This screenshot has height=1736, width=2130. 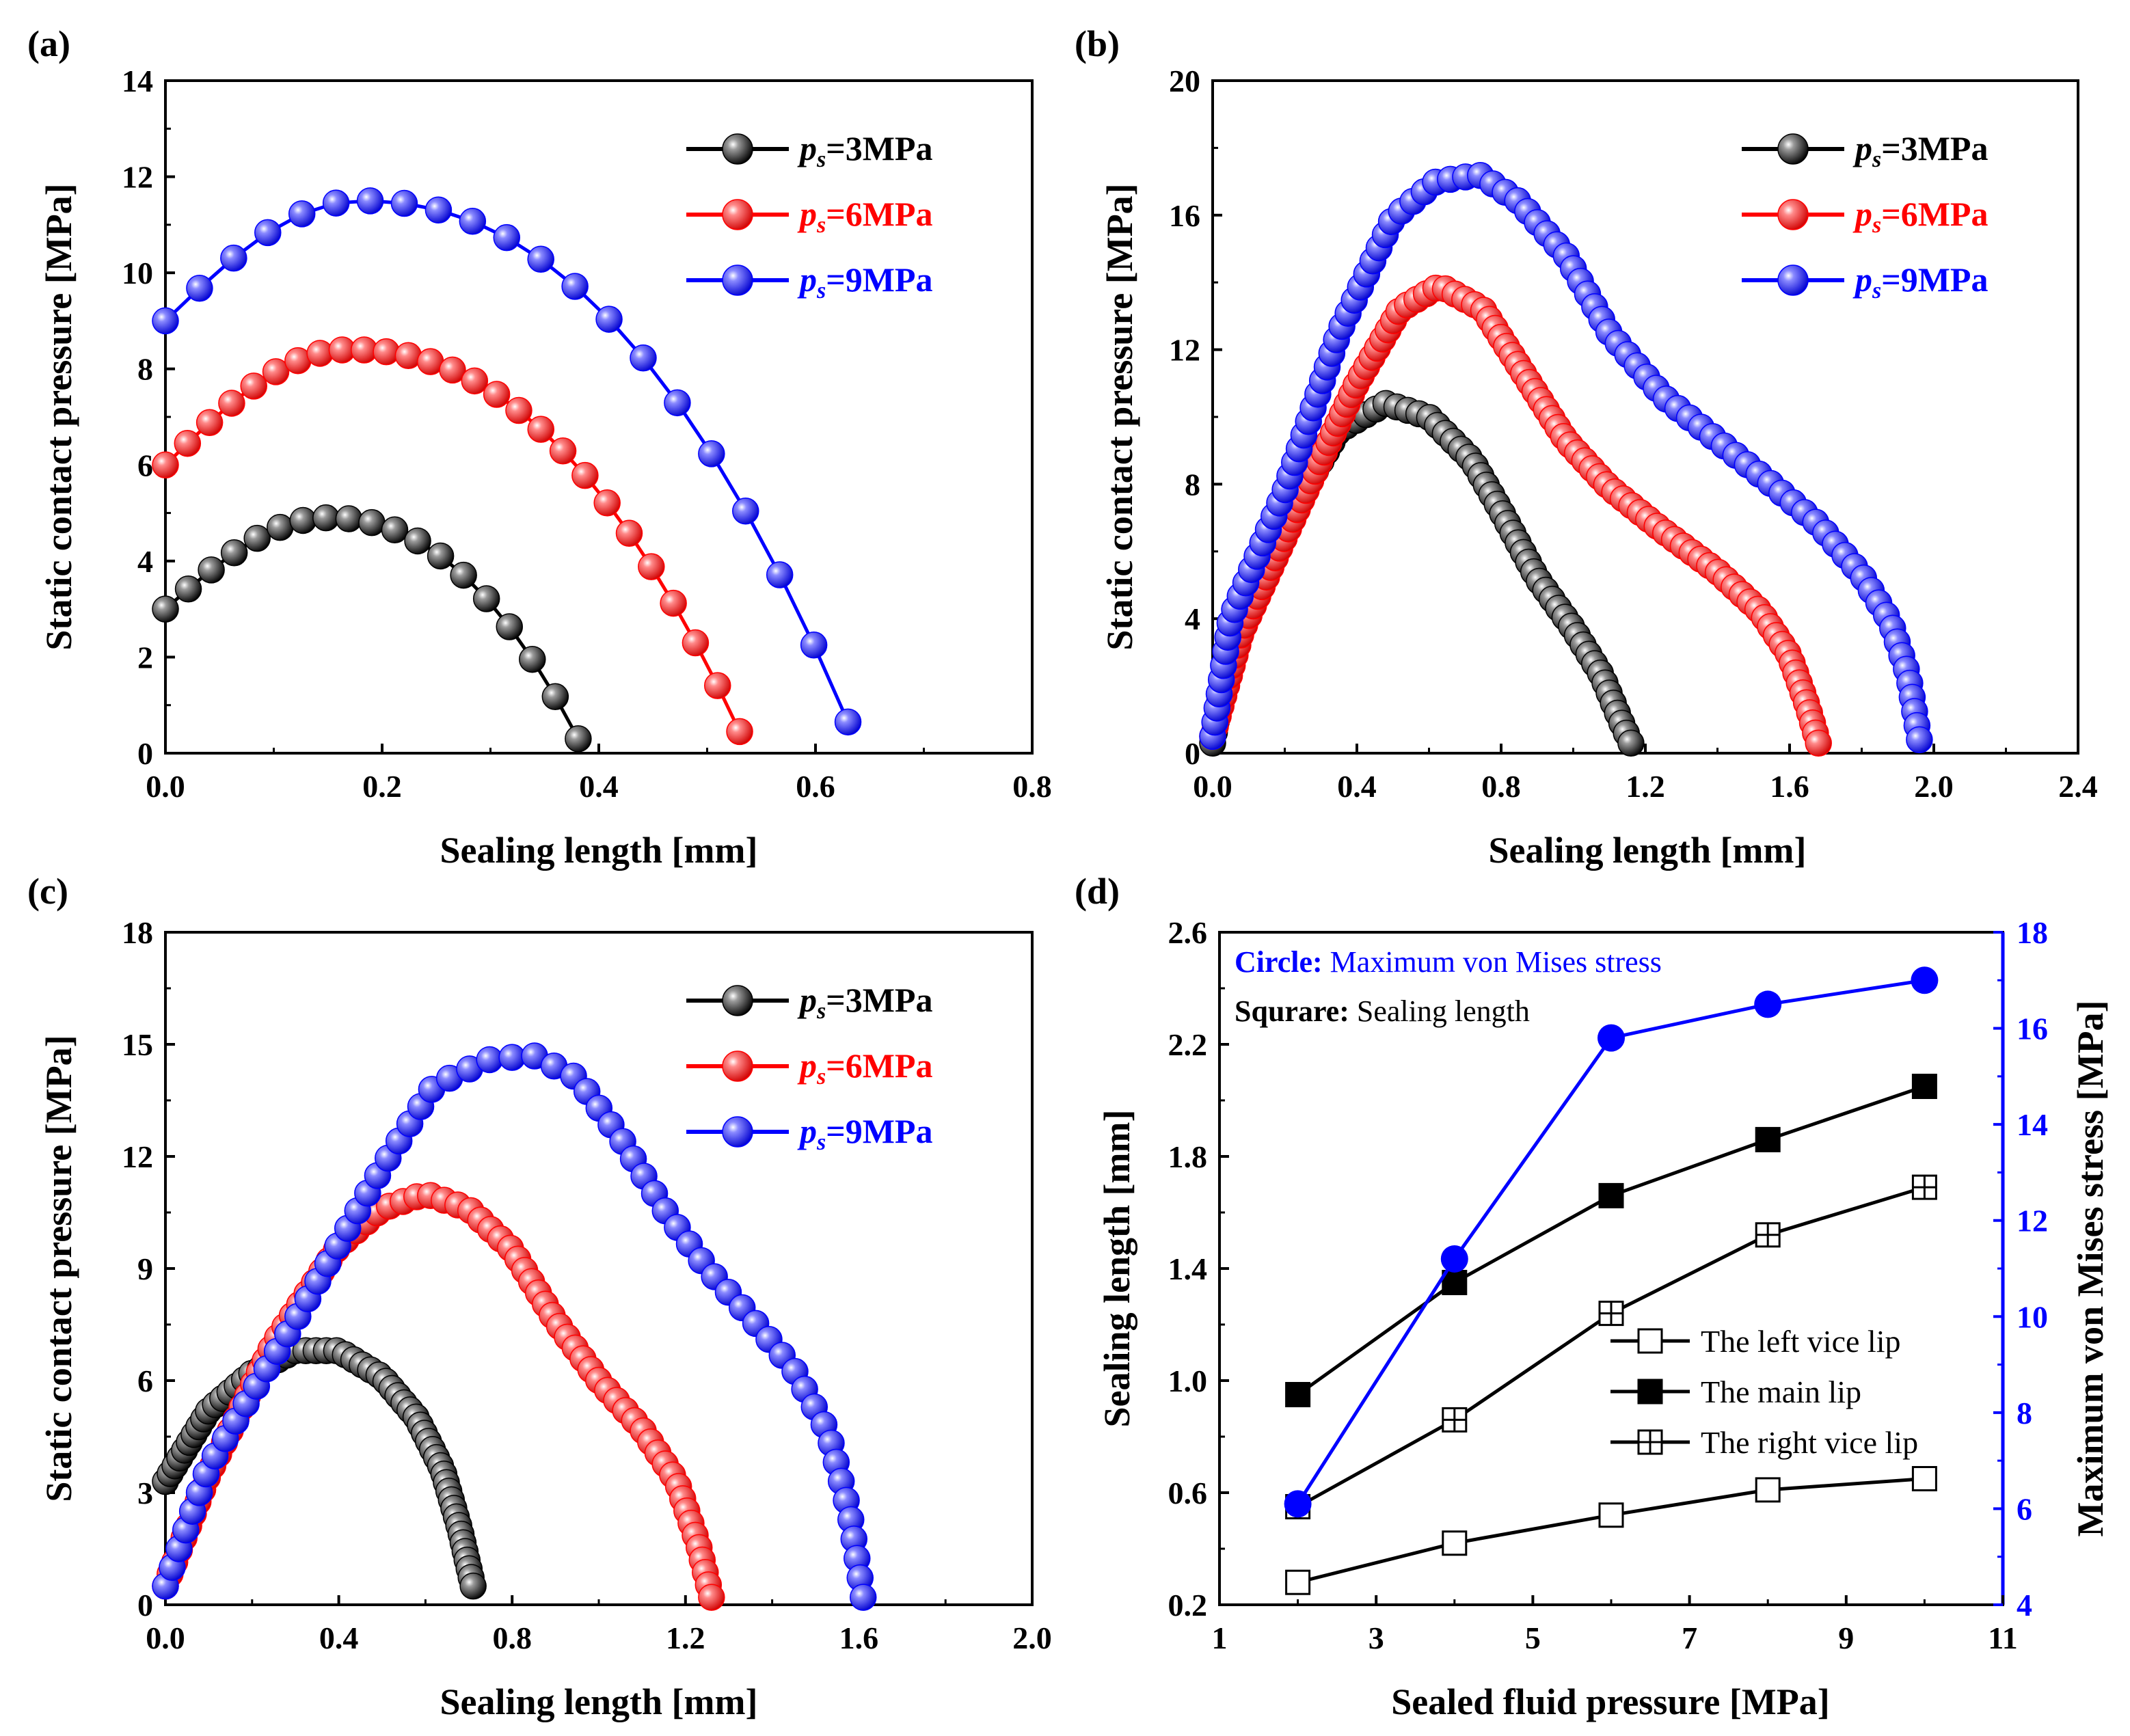 I want to click on y-right-tick-label-d: 6, so click(x=2025, y=1508).